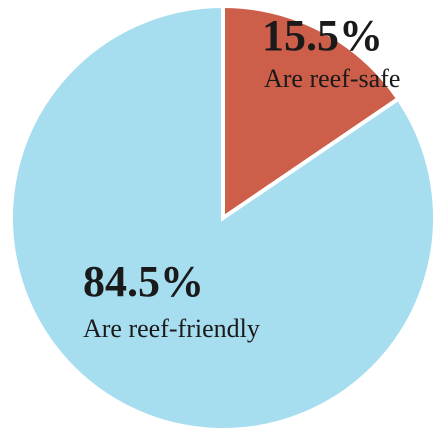  What do you see at coordinates (171, 328) in the screenshot?
I see `slice-label-reef-friendly: Are reef-friendly` at bounding box center [171, 328].